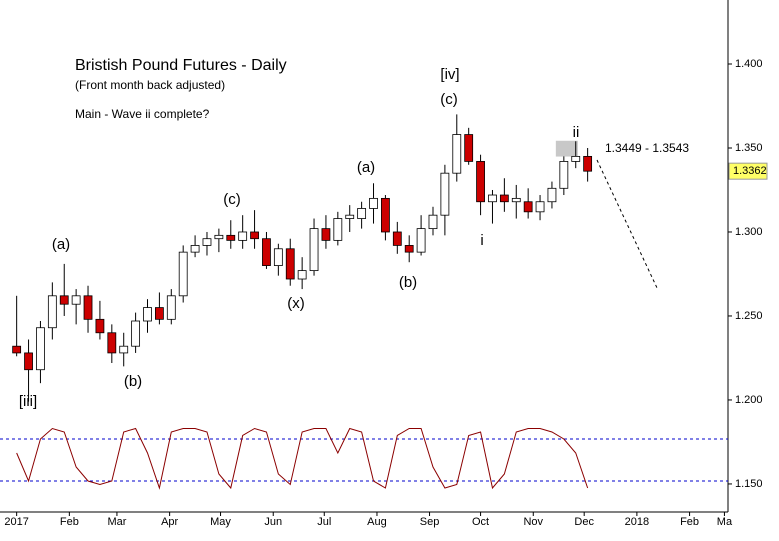  I want to click on wave-label: [iii], so click(28, 401).